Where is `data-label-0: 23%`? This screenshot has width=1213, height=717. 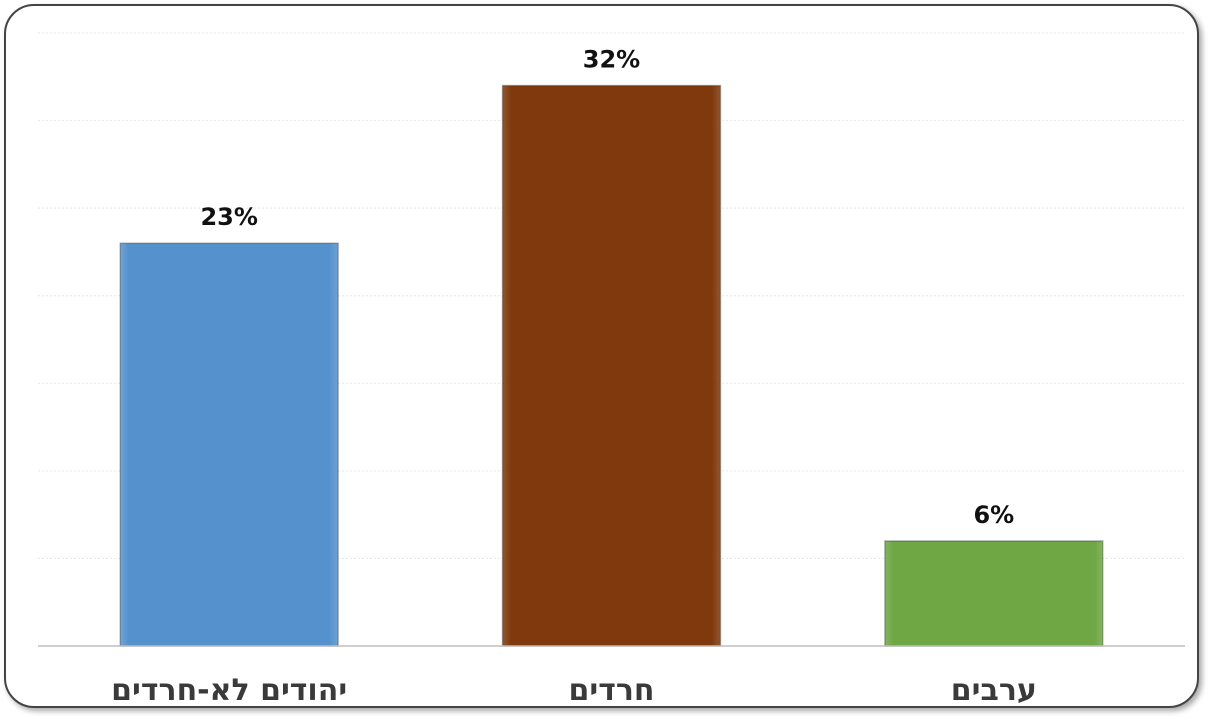 data-label-0: 23% is located at coordinates (228, 217).